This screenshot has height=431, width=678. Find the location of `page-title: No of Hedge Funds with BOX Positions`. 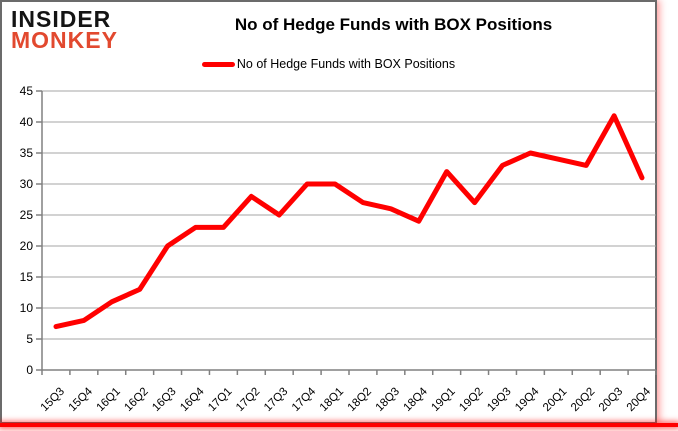

page-title: No of Hedge Funds with BOX Positions is located at coordinates (393, 24).